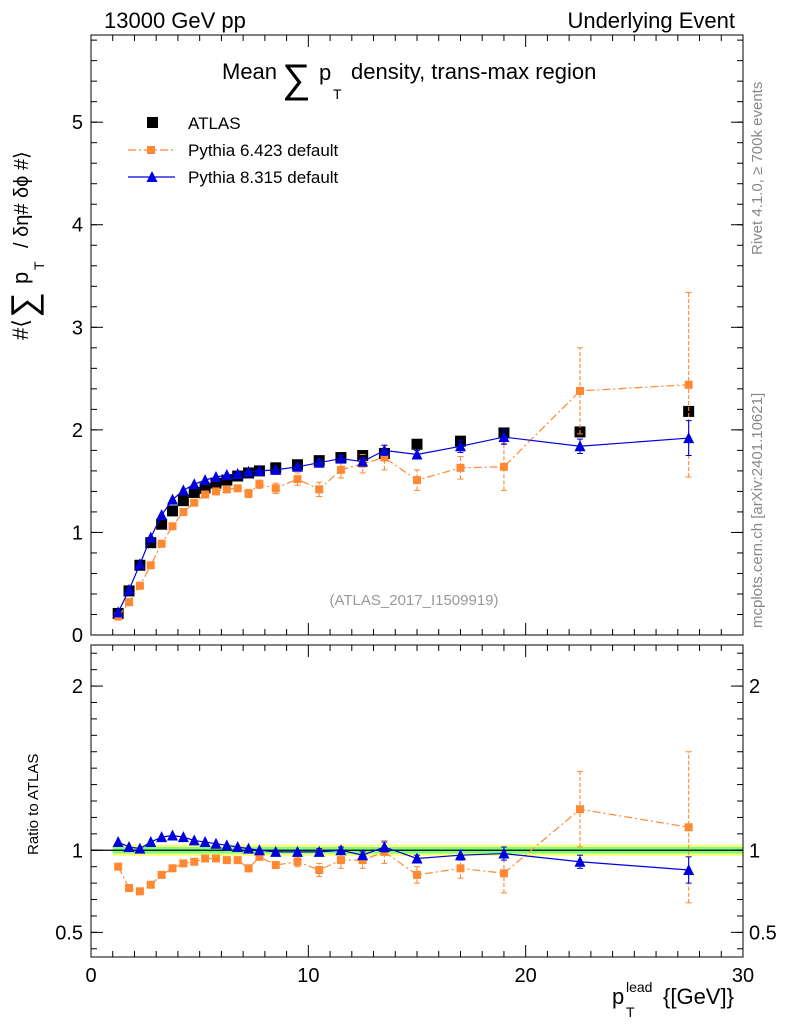 The height and width of the screenshot is (1024, 786). What do you see at coordinates (25, 245) in the screenshot?
I see `main-ylabel: #⟨ ∑ p T / δη# δϕ #⟩` at bounding box center [25, 245].